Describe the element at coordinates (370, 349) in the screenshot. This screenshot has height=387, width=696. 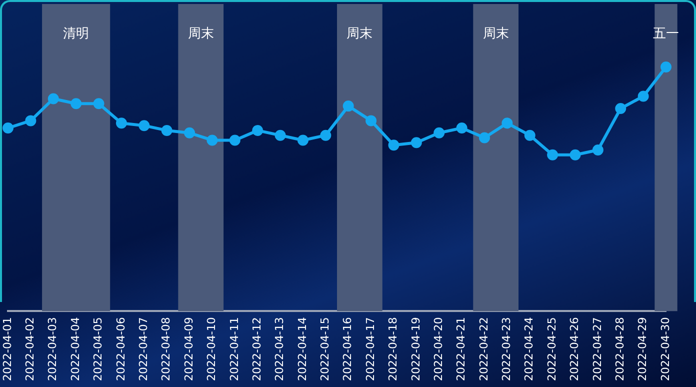
I see `x-tick-label: 2022-04-17` at that location.